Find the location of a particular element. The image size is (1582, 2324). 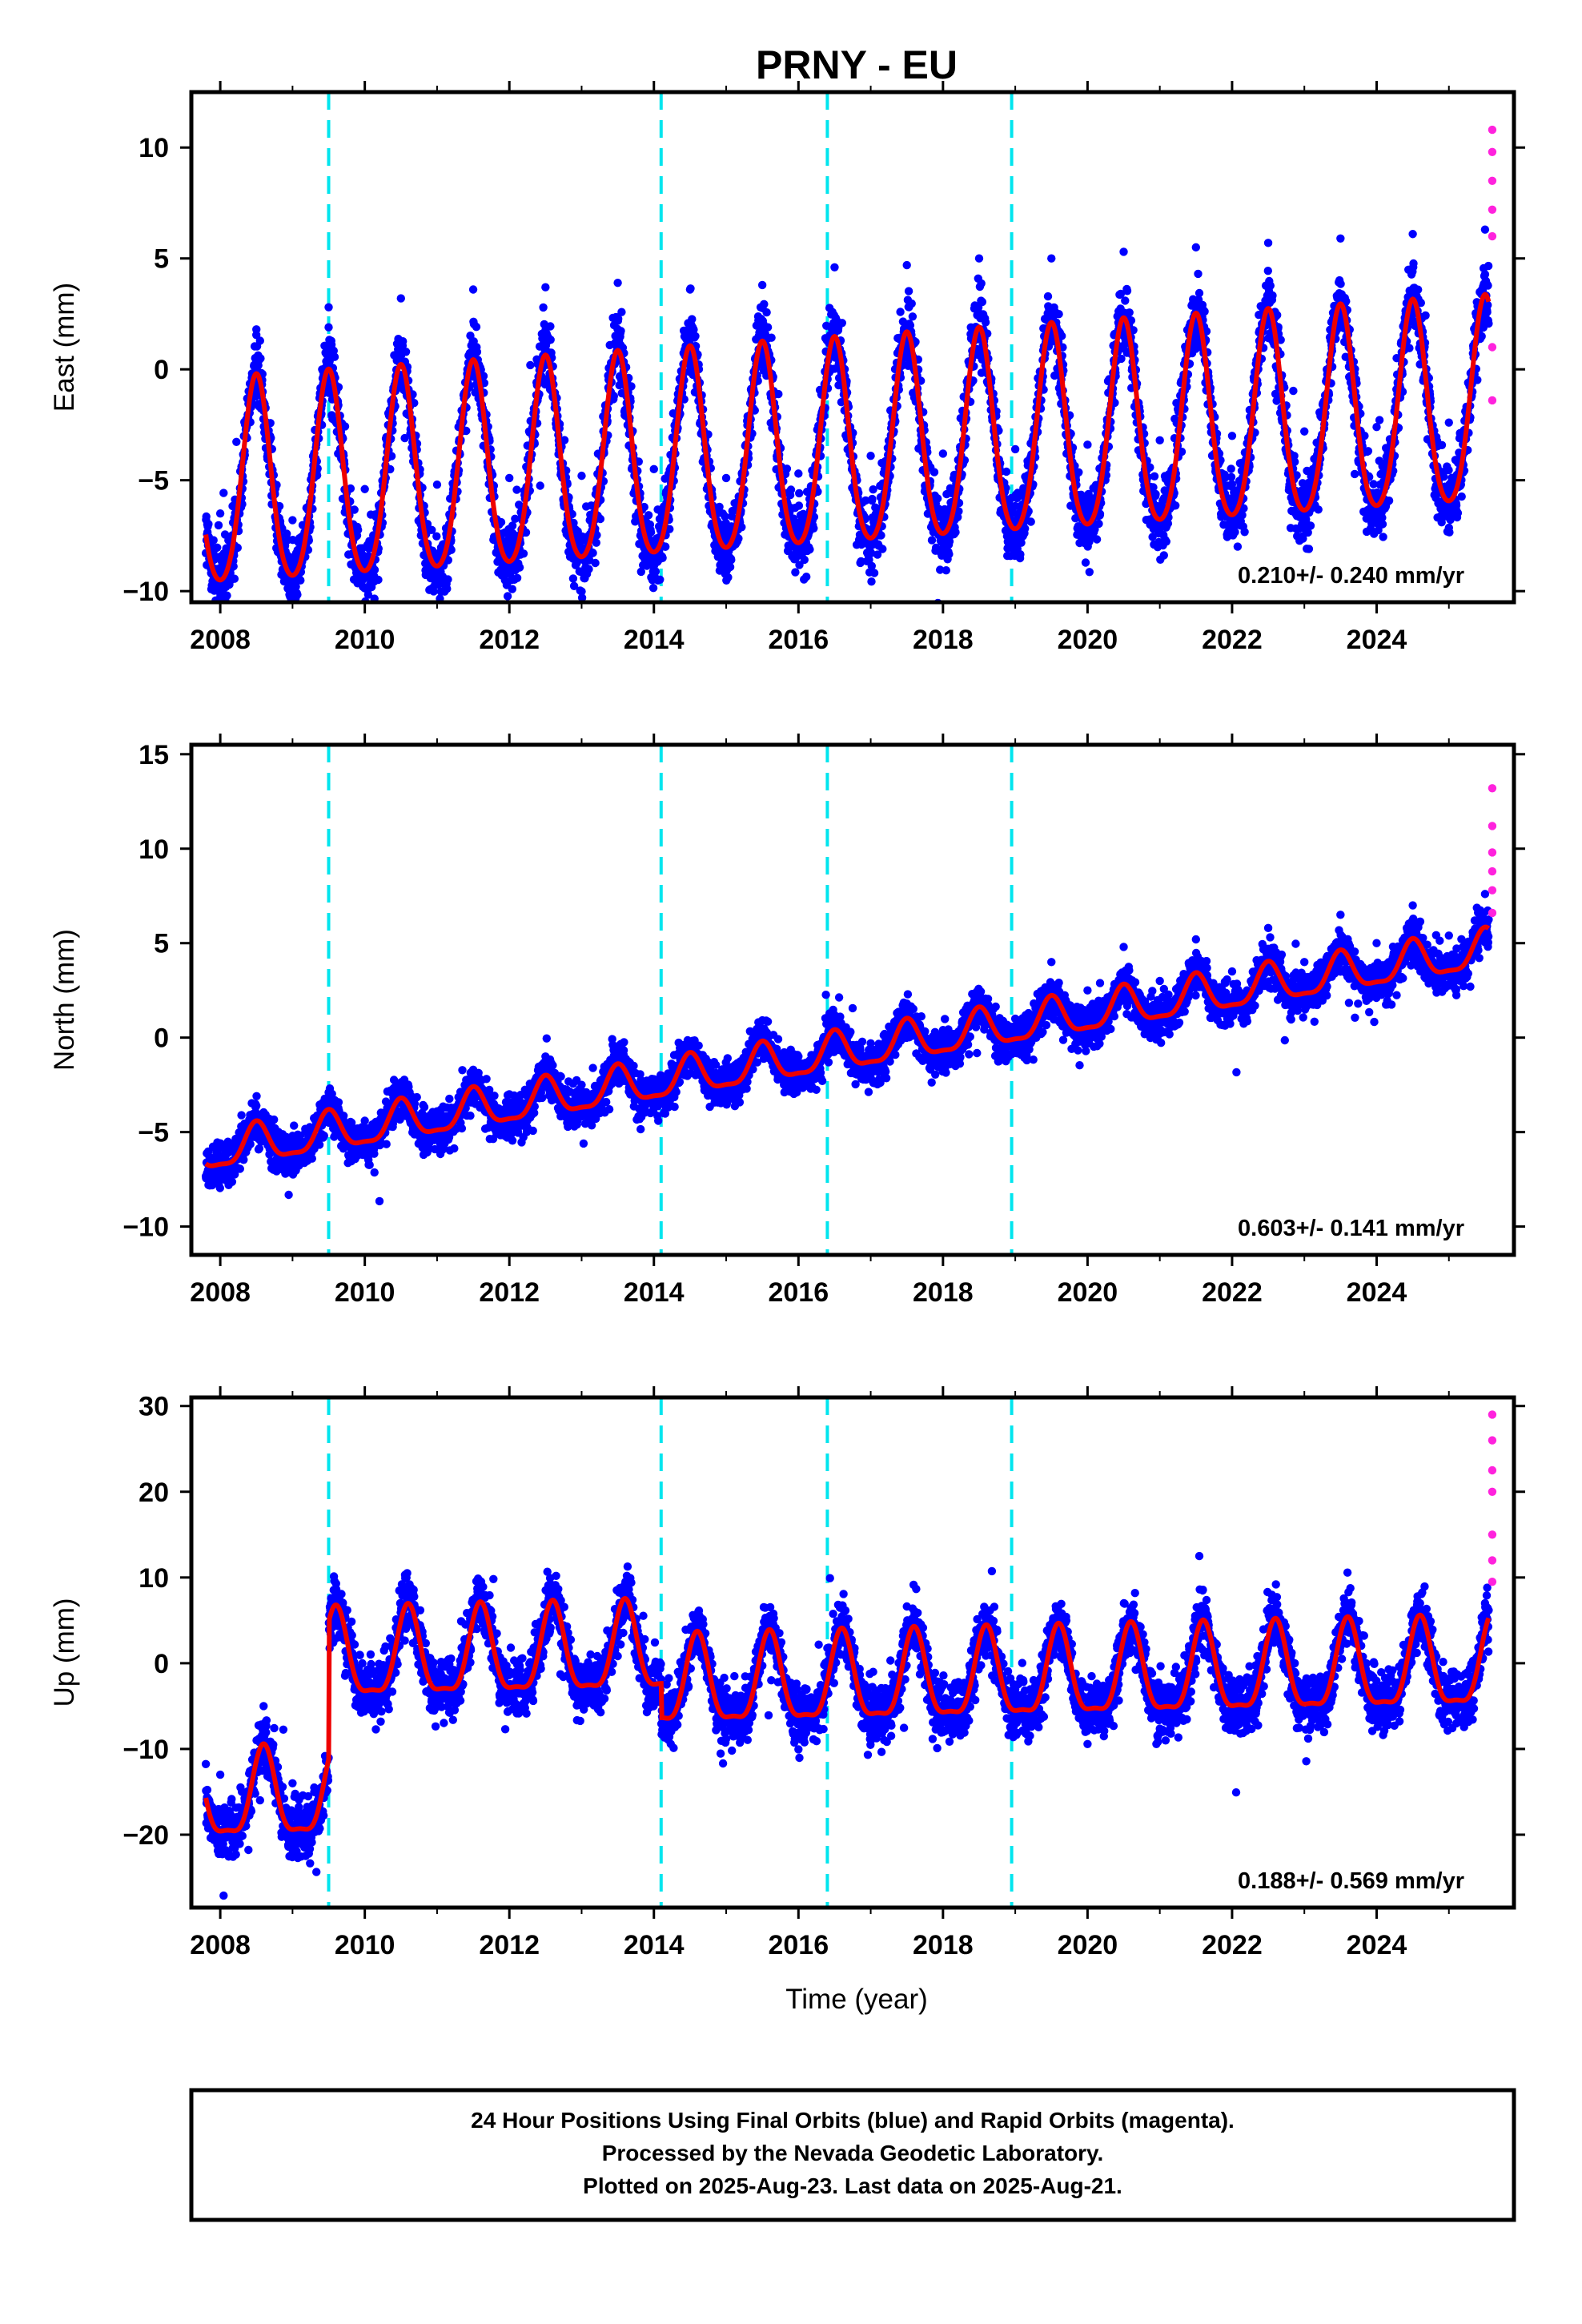

north-model-fit-line is located at coordinates (847, 1046).